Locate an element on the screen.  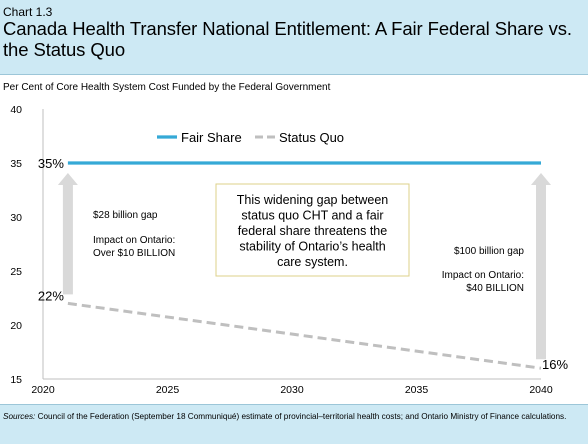
left-impact-label: Impact on Ontario: is located at coordinates (134, 240).